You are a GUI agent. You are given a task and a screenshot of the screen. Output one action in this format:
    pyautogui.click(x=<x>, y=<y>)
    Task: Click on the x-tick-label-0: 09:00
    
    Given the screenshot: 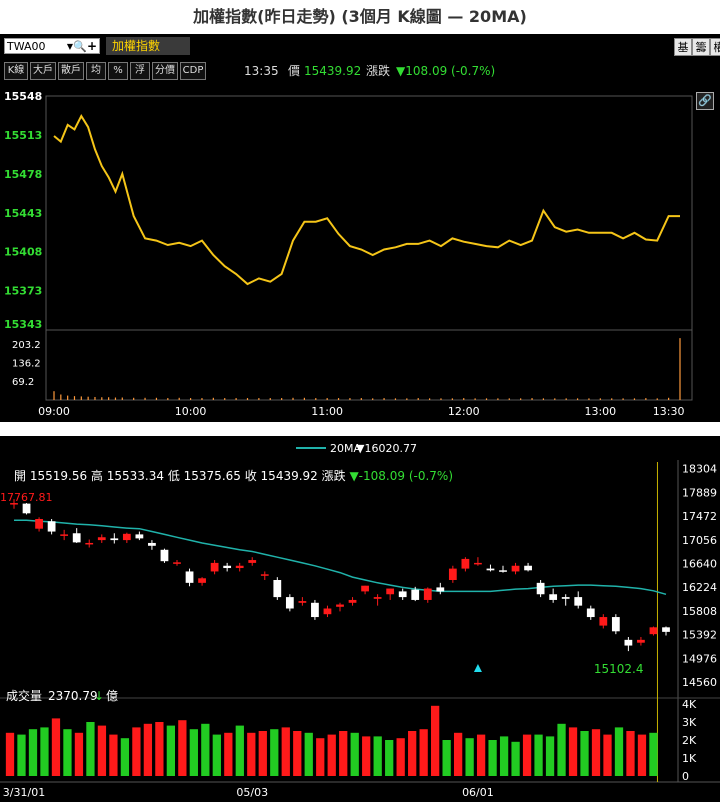 What is the action you would take?
    pyautogui.click(x=54, y=411)
    